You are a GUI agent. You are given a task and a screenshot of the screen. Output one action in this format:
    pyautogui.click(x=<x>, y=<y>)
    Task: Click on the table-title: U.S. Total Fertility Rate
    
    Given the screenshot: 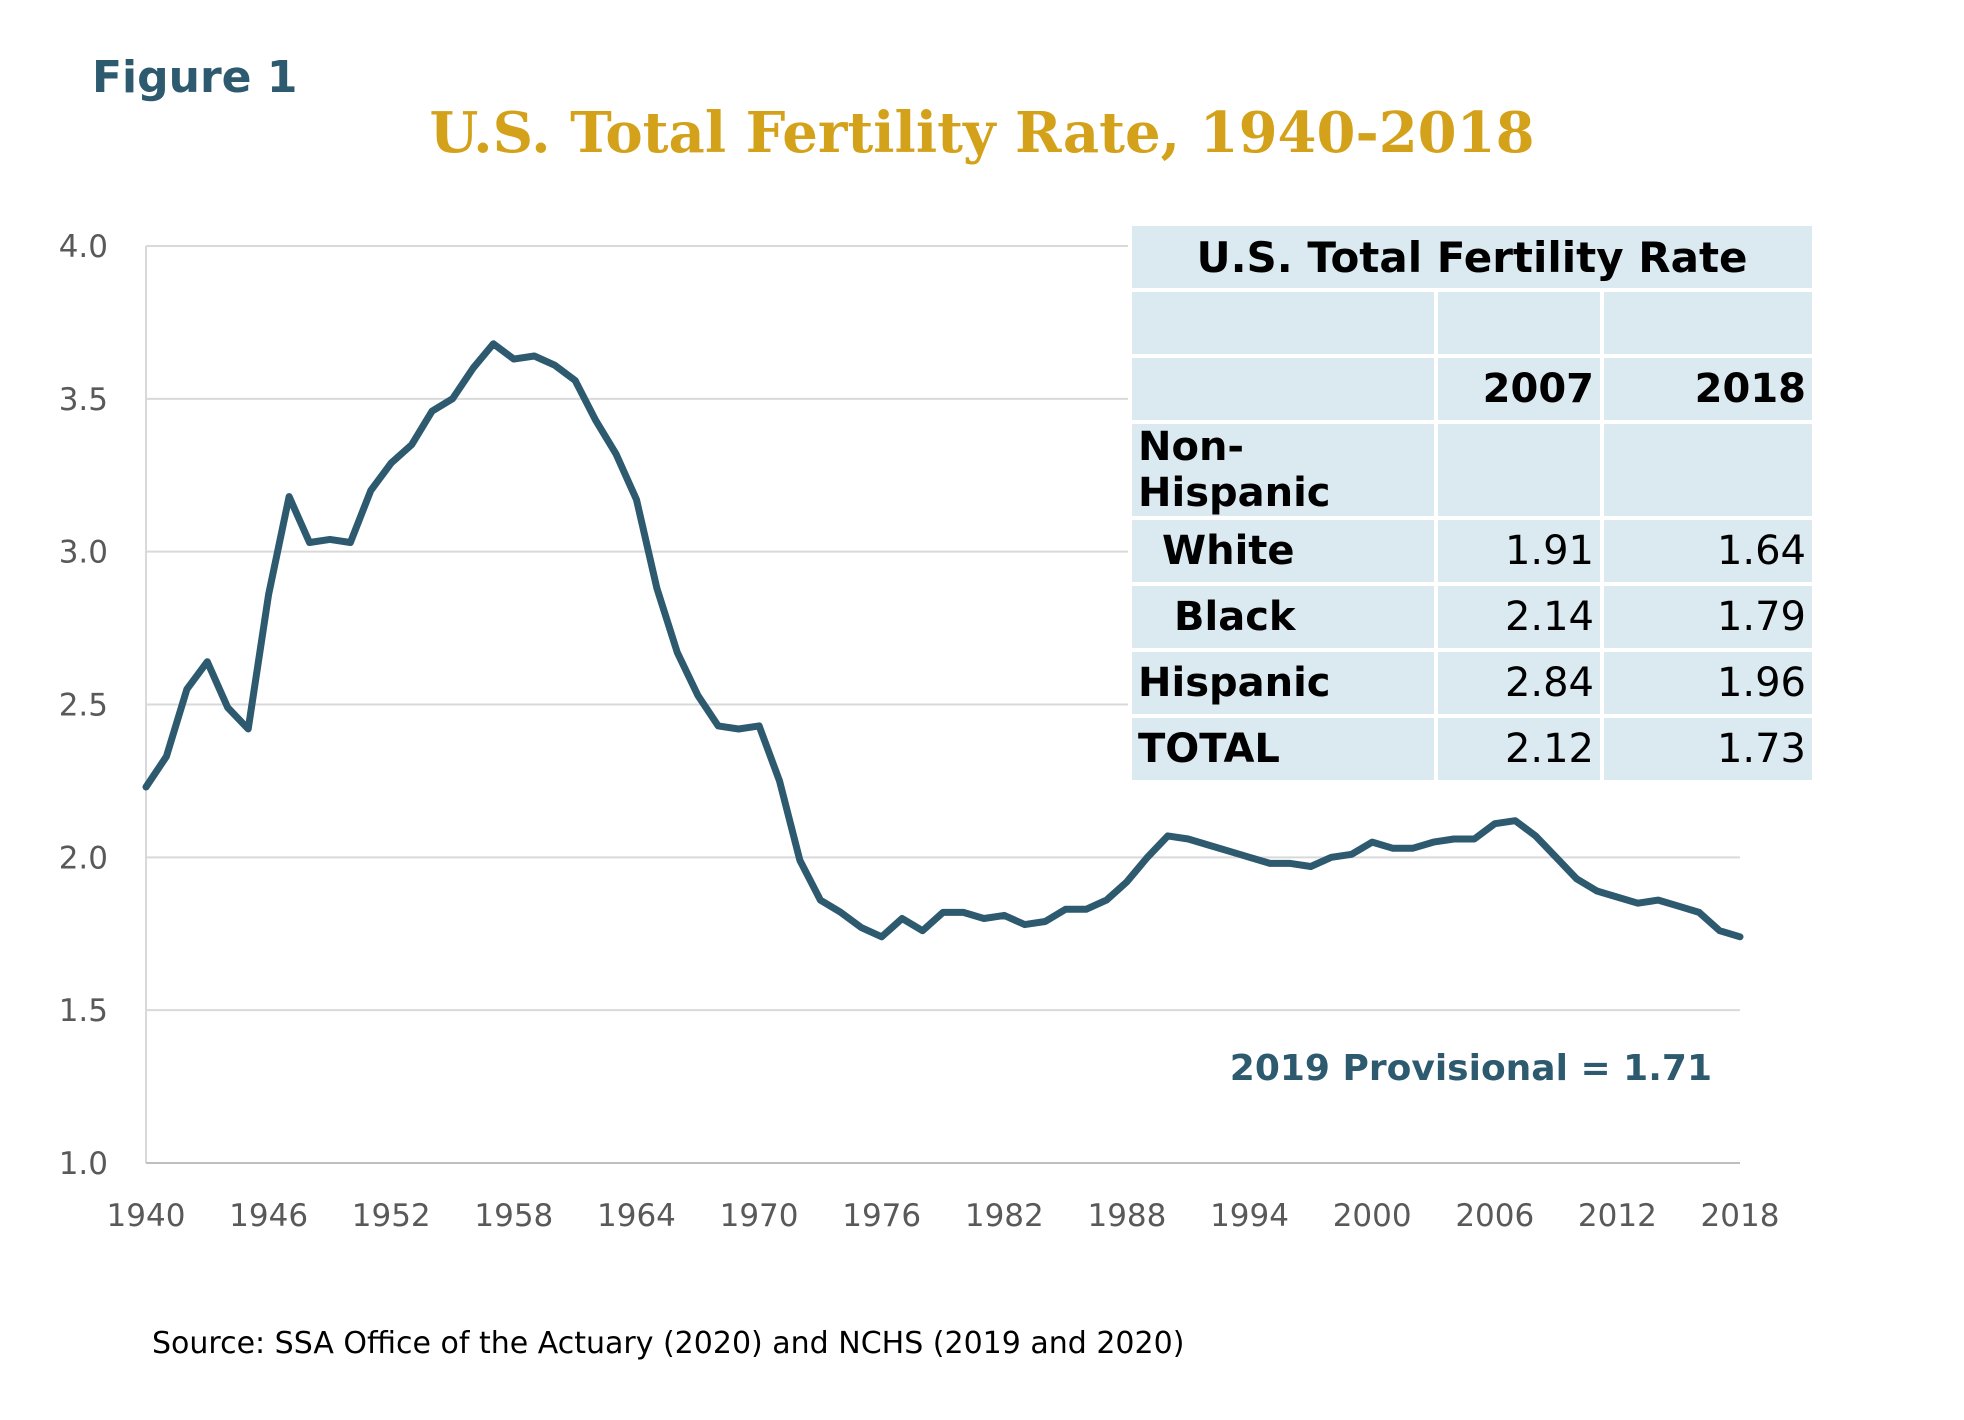 What is the action you would take?
    pyautogui.click(x=1472, y=257)
    